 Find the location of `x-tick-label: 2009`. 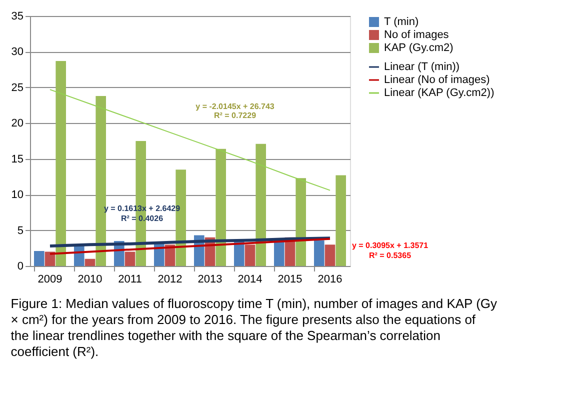

x-tick-label: 2009 is located at coordinates (50, 280).